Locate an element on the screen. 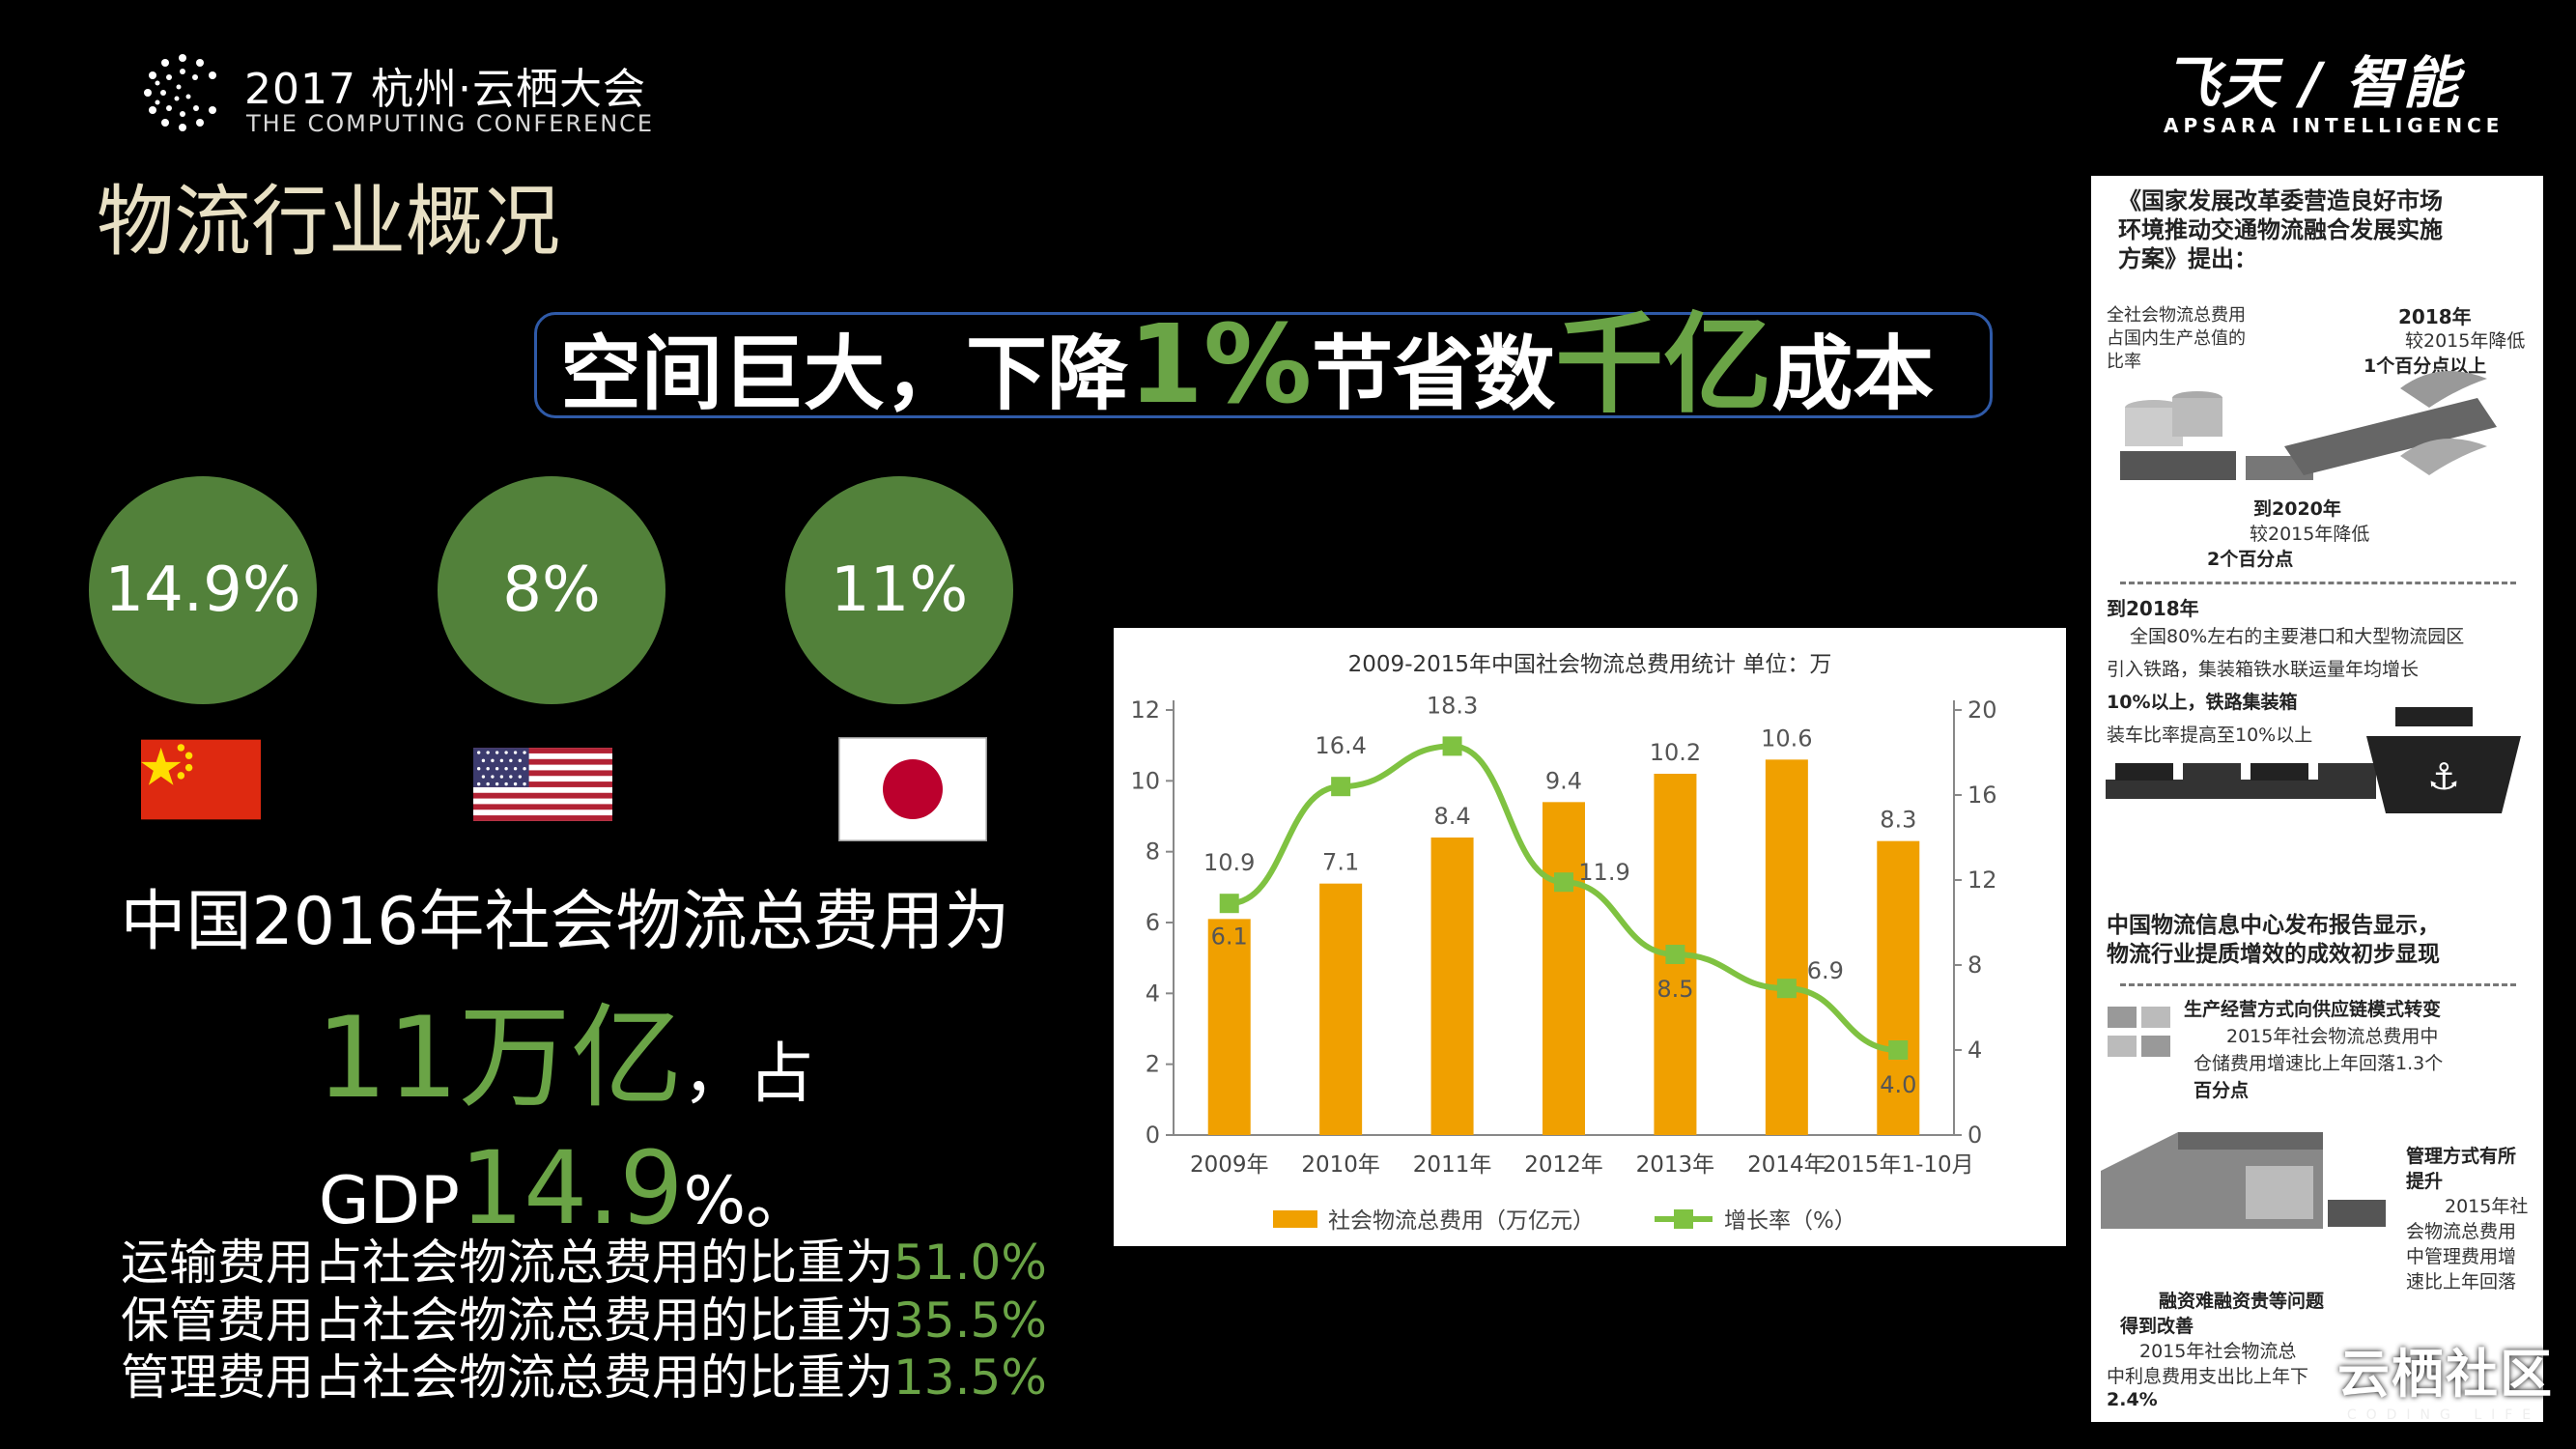 The width and height of the screenshot is (2576, 1449). y2020-line: 较2015年降低 is located at coordinates (2310, 534).